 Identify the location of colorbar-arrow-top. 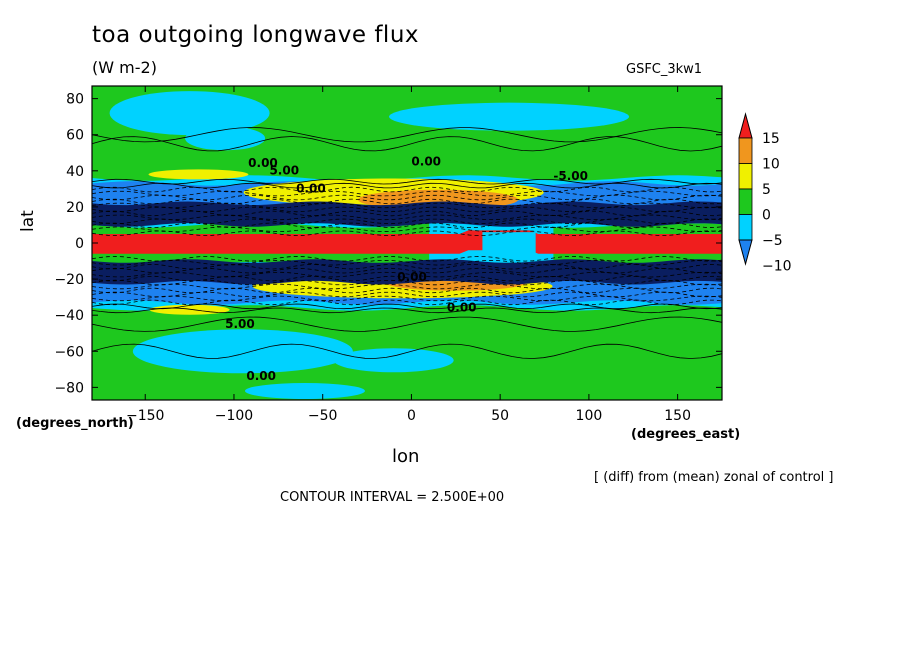
(745, 125).